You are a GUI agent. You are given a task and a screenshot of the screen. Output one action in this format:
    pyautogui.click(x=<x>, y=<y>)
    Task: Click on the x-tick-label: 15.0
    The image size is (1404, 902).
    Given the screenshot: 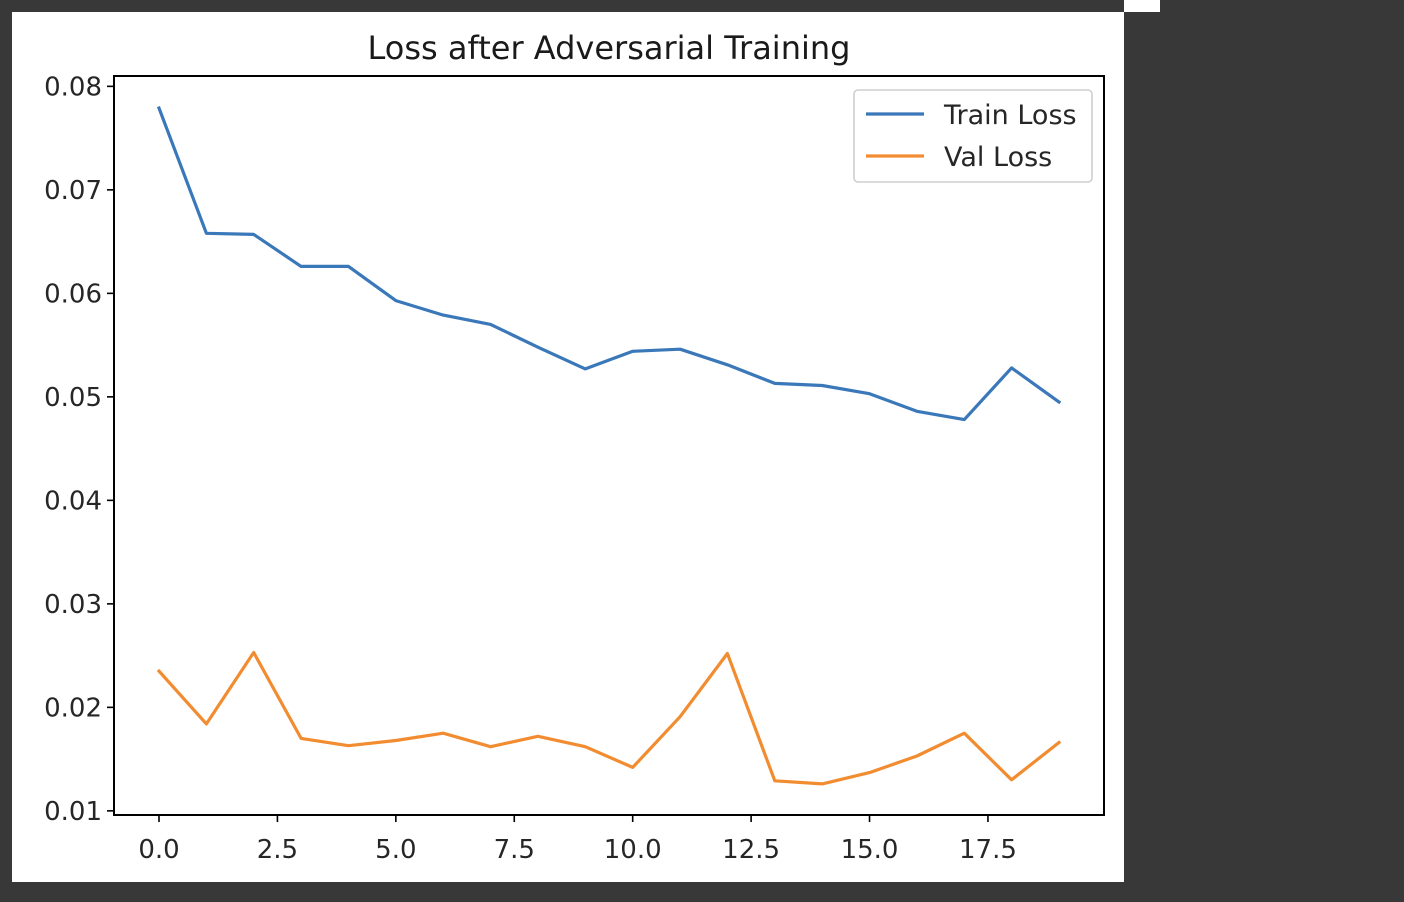 What is the action you would take?
    pyautogui.click(x=870, y=850)
    